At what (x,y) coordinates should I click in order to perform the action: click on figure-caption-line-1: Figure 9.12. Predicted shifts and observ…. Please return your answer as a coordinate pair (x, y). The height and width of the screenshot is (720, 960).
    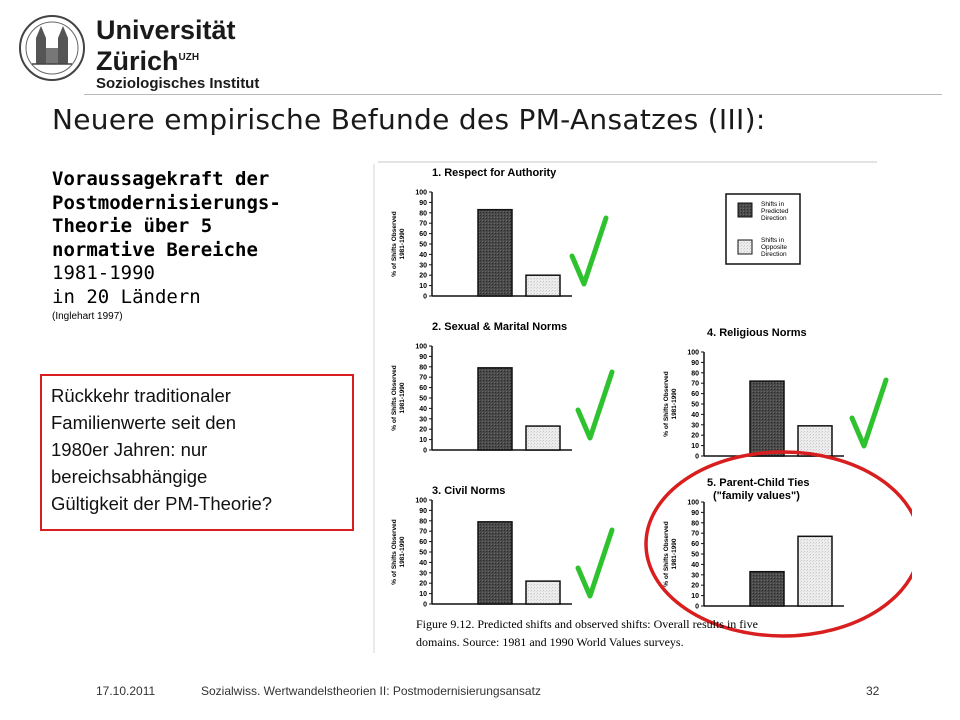
    Looking at the image, I should click on (587, 624).